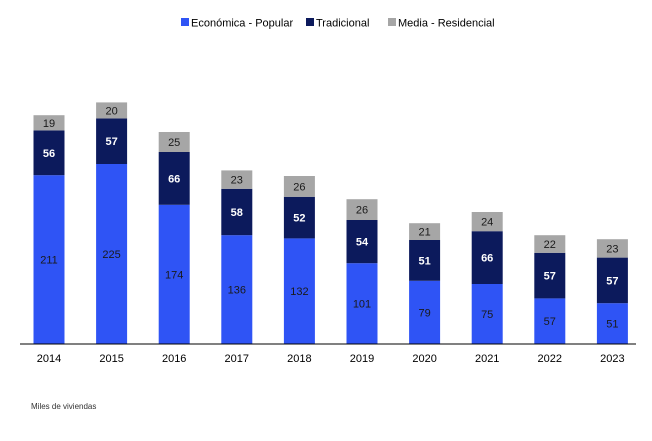 The image size is (652, 441). I want to click on data-label: 75, so click(487, 315).